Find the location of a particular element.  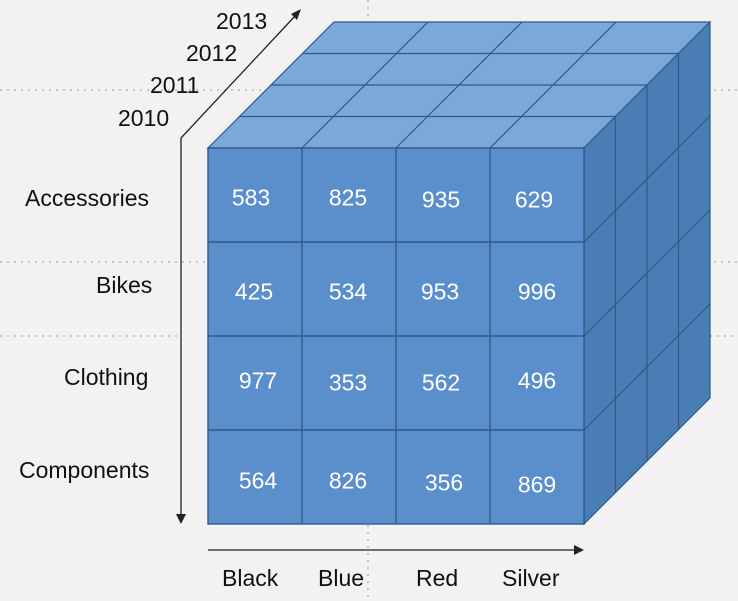

top-grid-line is located at coordinates (553, 85).